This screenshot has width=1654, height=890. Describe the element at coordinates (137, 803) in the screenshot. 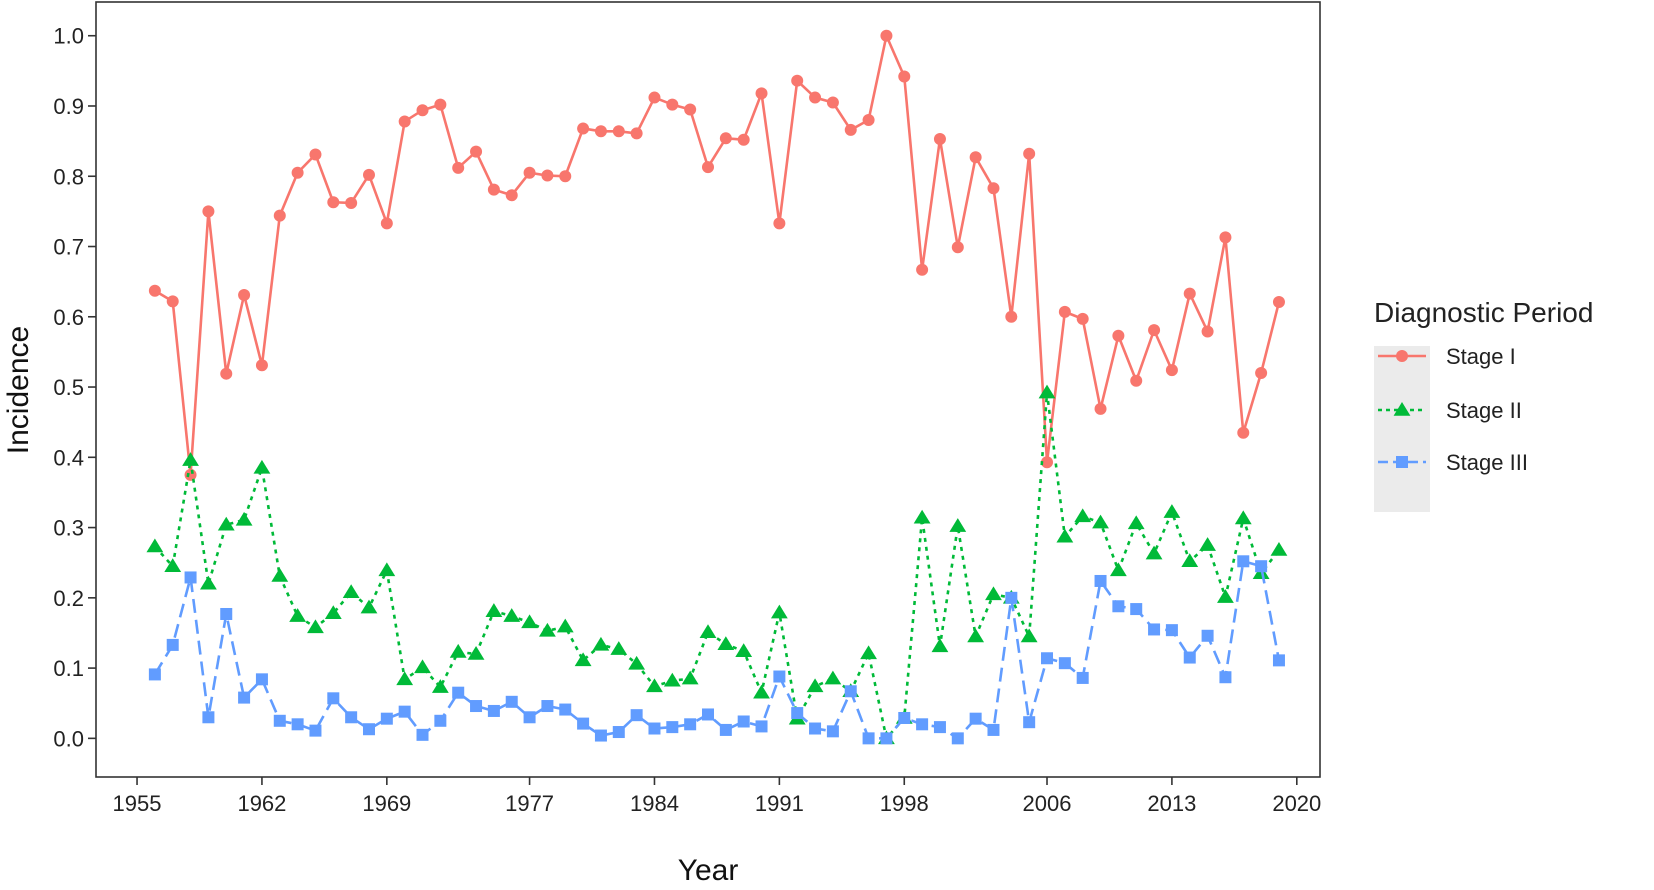

I see `x-tick-label: 1955` at that location.